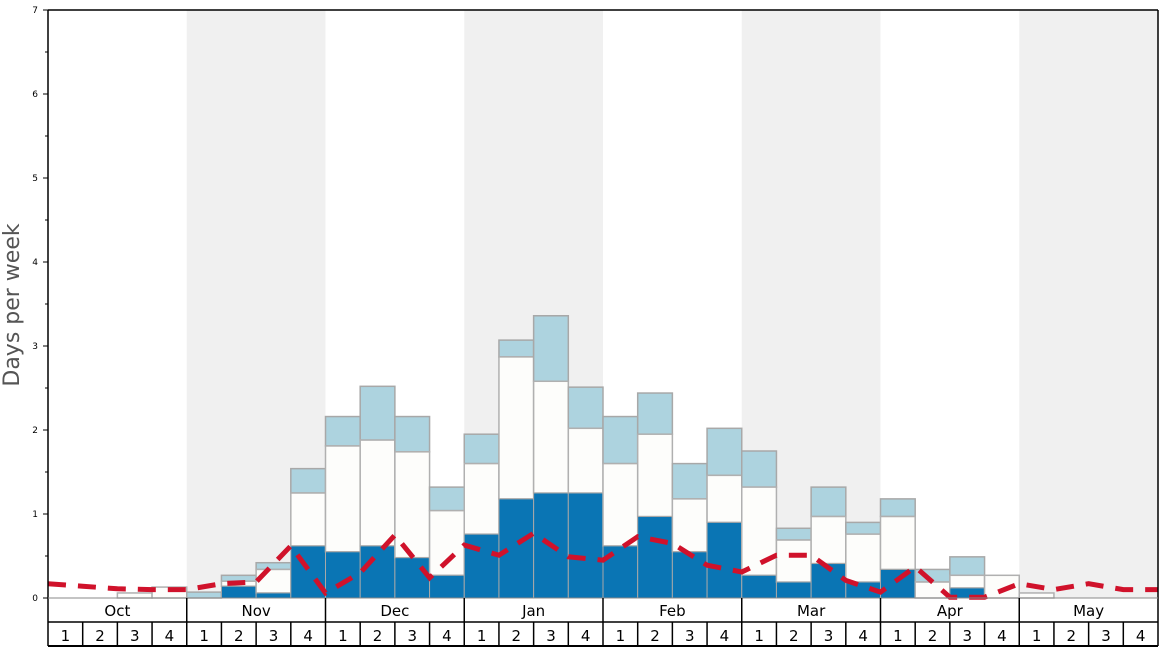 This screenshot has width=1168, height=648. Describe the element at coordinates (12, 304) in the screenshot. I see `y-axis-label: Days per week` at that location.